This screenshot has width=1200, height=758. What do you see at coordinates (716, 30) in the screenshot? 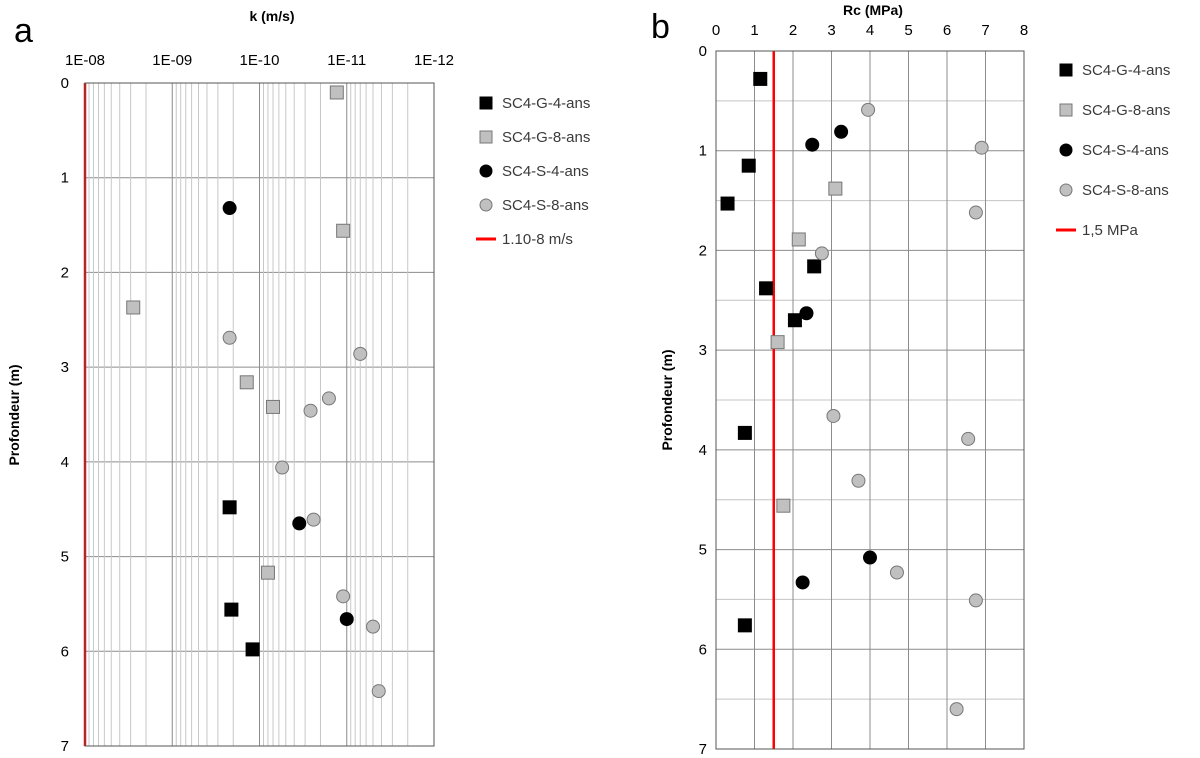
I see `b-x-tick-label: 0` at bounding box center [716, 30].